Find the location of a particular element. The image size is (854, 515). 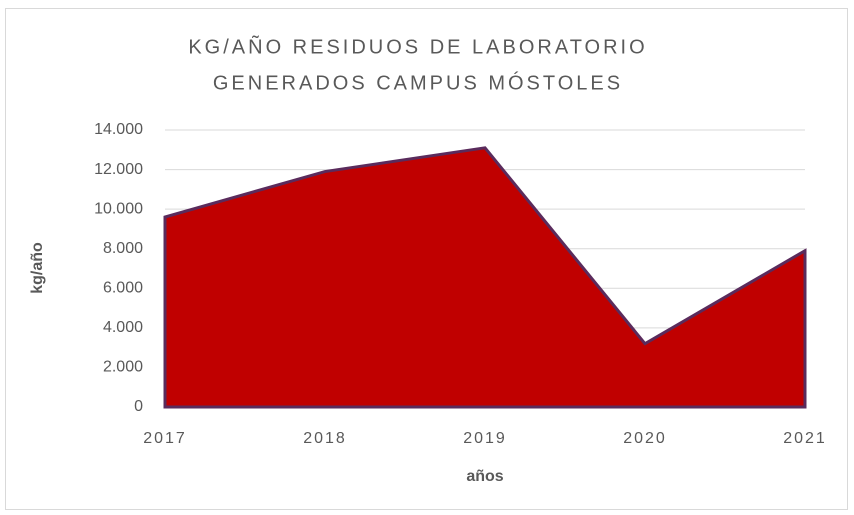

x-tick-label: 2018 is located at coordinates (325, 438).